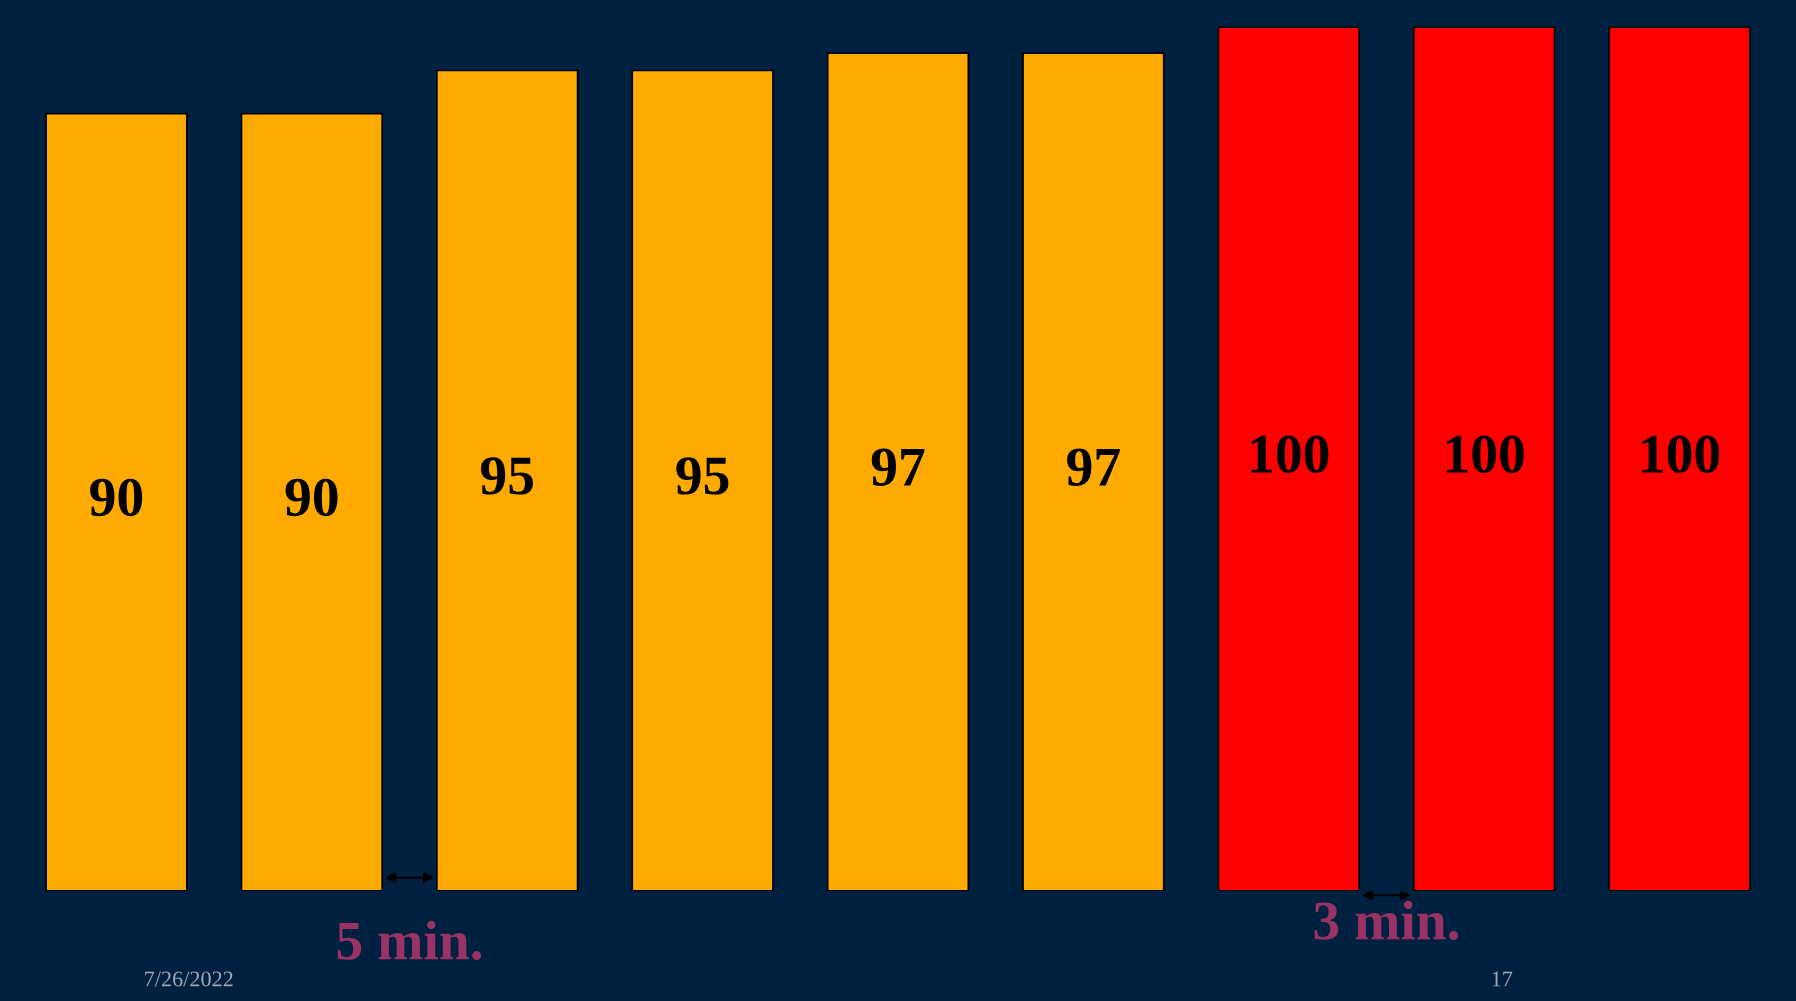 This screenshot has height=1001, width=1796. Describe the element at coordinates (189, 979) in the screenshot. I see `text: 7/26/2022` at that location.